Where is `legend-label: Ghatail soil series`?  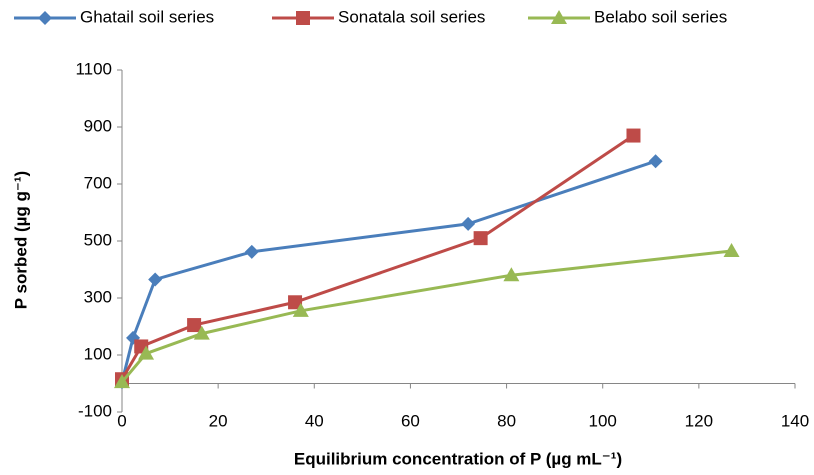 legend-label: Ghatail soil series is located at coordinates (147, 16).